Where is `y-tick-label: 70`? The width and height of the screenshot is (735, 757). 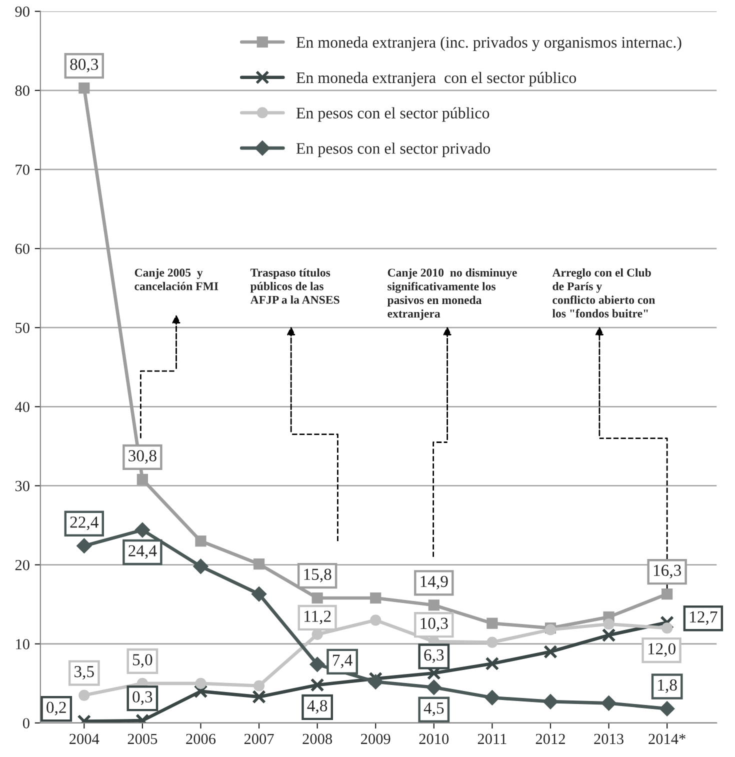
y-tick-label: 70 is located at coordinates (23, 169).